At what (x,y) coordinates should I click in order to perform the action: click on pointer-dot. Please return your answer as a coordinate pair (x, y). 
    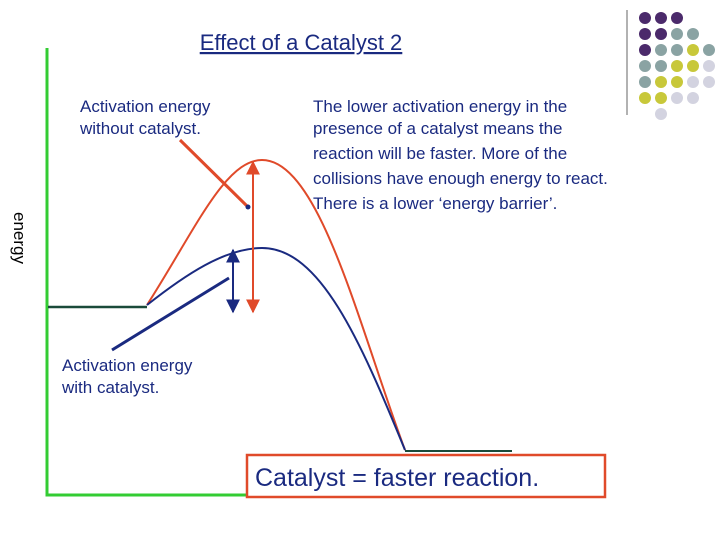
    Looking at the image, I should click on (248, 207).